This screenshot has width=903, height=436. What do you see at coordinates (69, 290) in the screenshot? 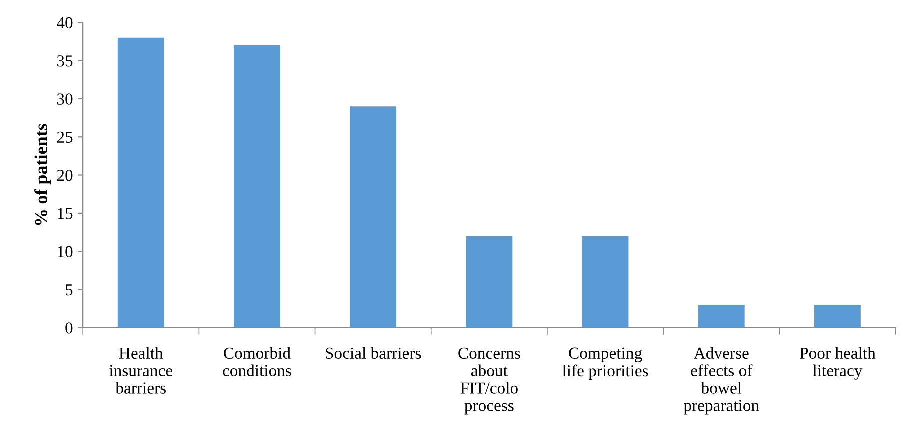
I see `y-tick-label: 5` at bounding box center [69, 290].